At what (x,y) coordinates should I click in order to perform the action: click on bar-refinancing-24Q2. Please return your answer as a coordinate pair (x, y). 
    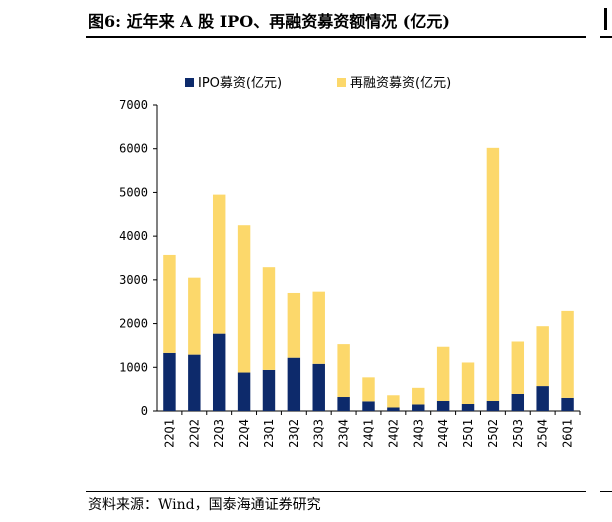
    Looking at the image, I should click on (393, 401).